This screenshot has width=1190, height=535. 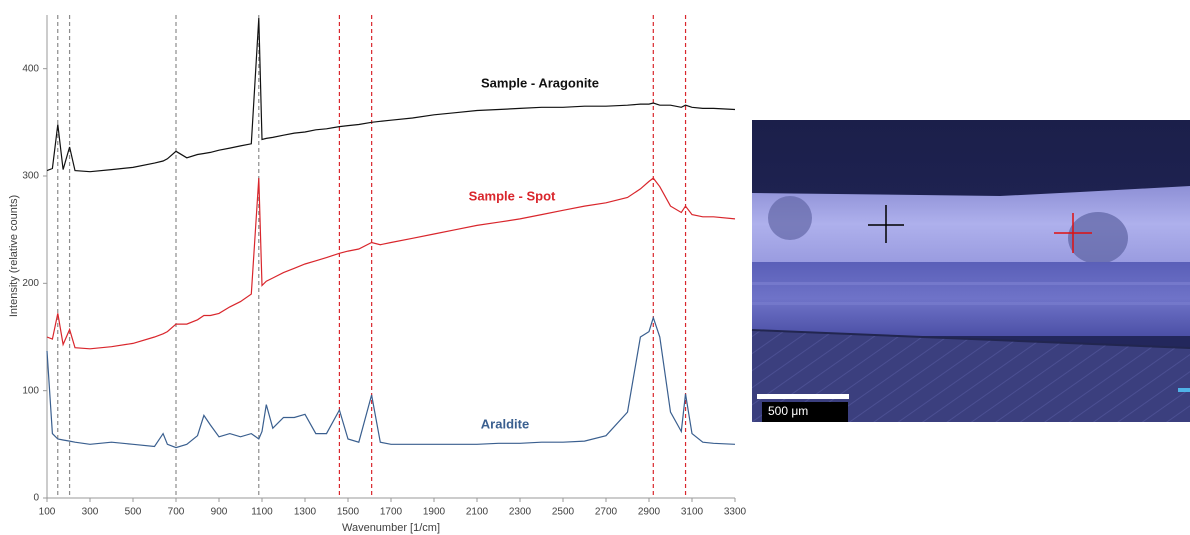 I want to click on x-tick-label: 500, so click(x=133, y=512).